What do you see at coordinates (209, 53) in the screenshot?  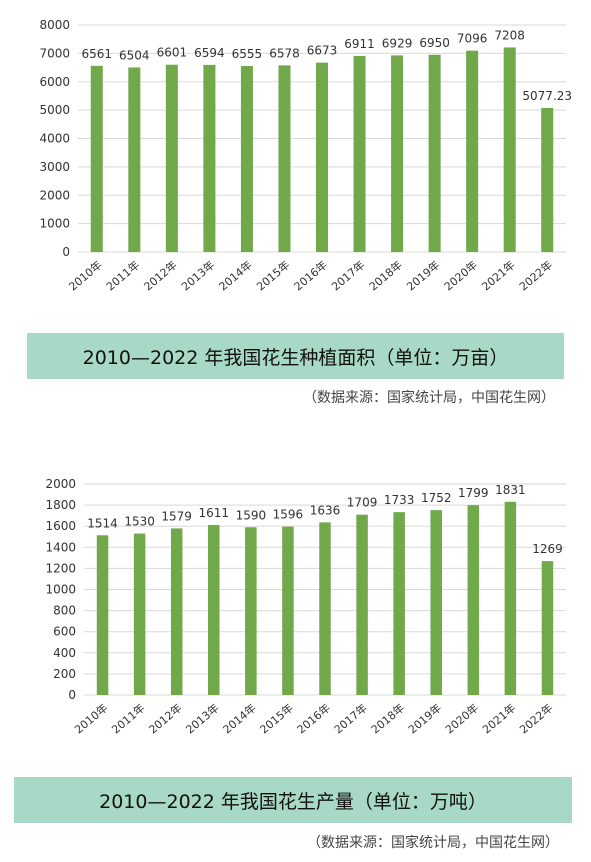 I see `planting-area-data-label: 6594` at bounding box center [209, 53].